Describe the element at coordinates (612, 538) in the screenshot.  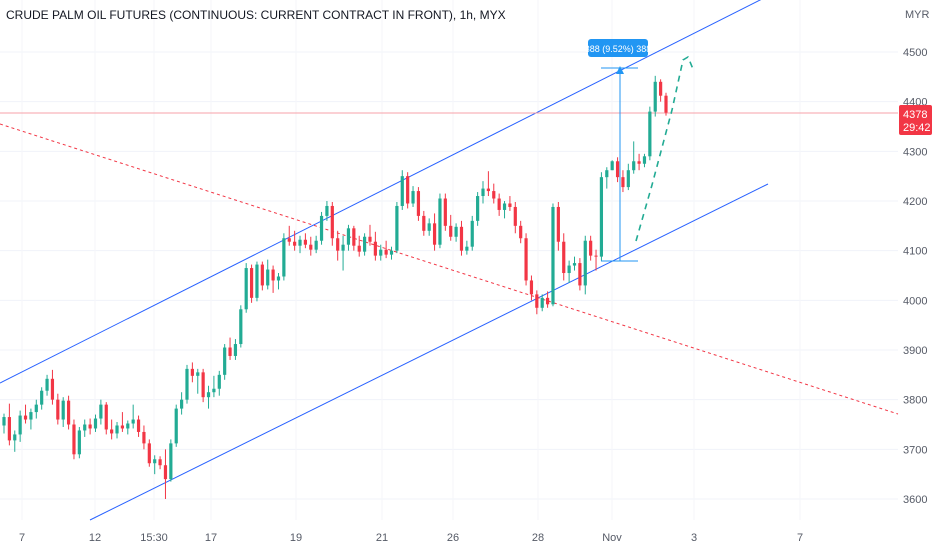
I see `x-tick-label: Nov` at that location.